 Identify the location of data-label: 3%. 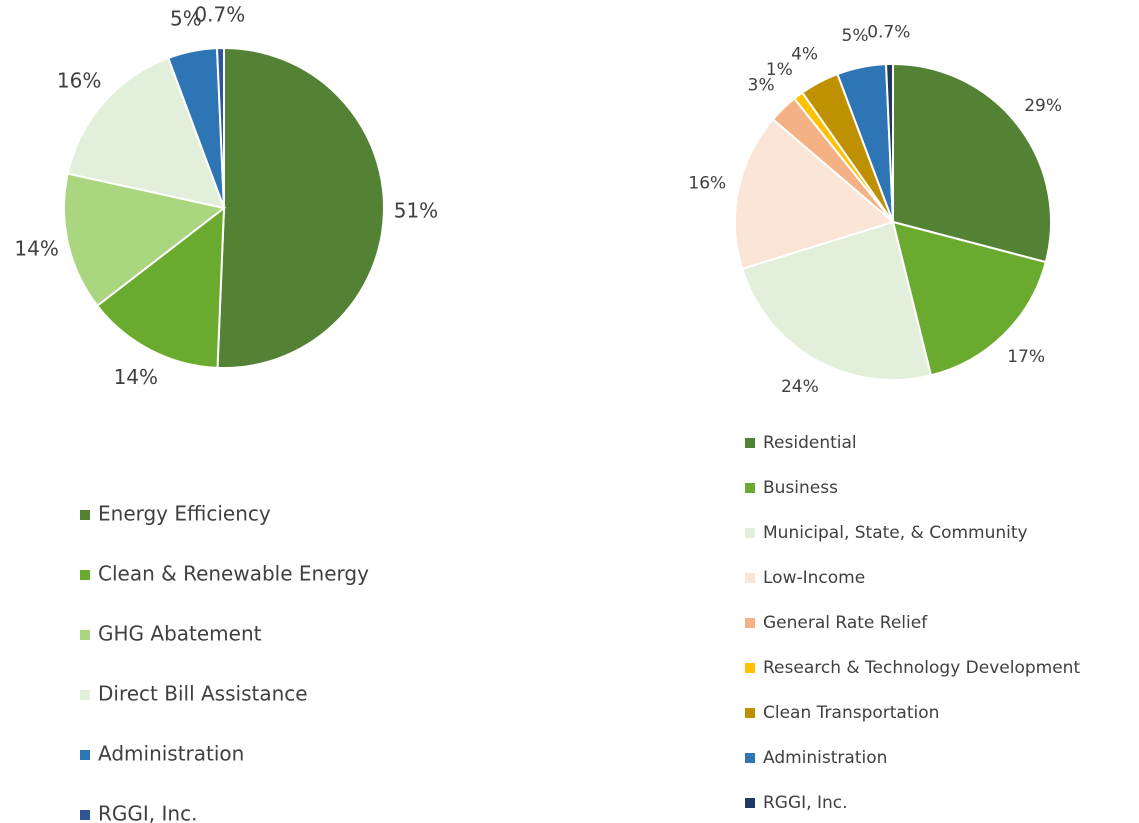
(761, 86).